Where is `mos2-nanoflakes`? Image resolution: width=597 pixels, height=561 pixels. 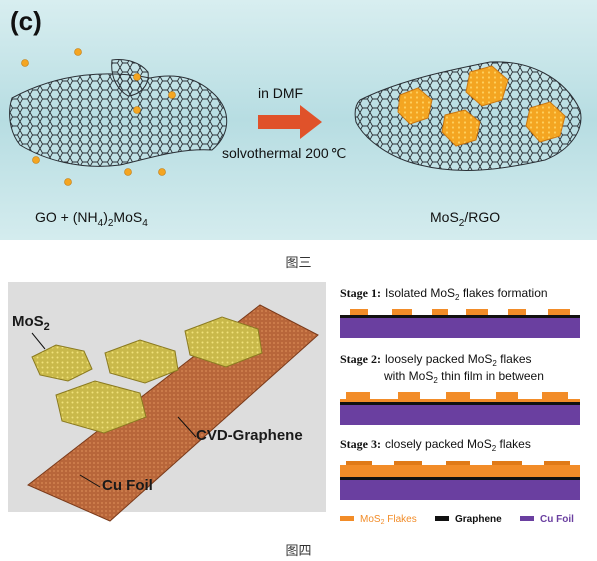
mos2-nanoflakes is located at coordinates (481, 106).